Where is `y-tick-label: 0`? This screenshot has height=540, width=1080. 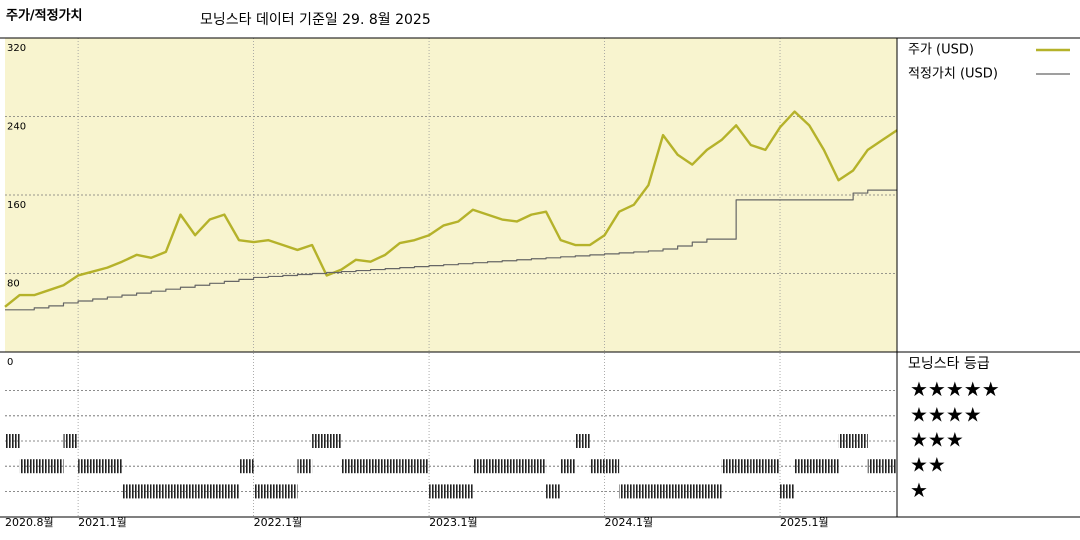 y-tick-label: 0 is located at coordinates (10, 362).